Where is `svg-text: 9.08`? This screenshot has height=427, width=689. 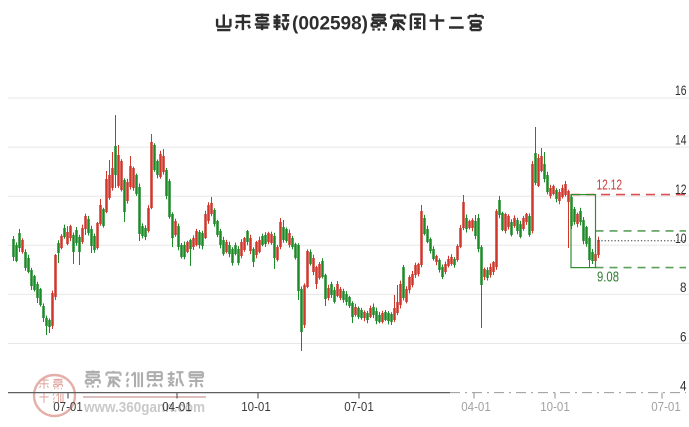 svg-text: 9.08 is located at coordinates (608, 278).